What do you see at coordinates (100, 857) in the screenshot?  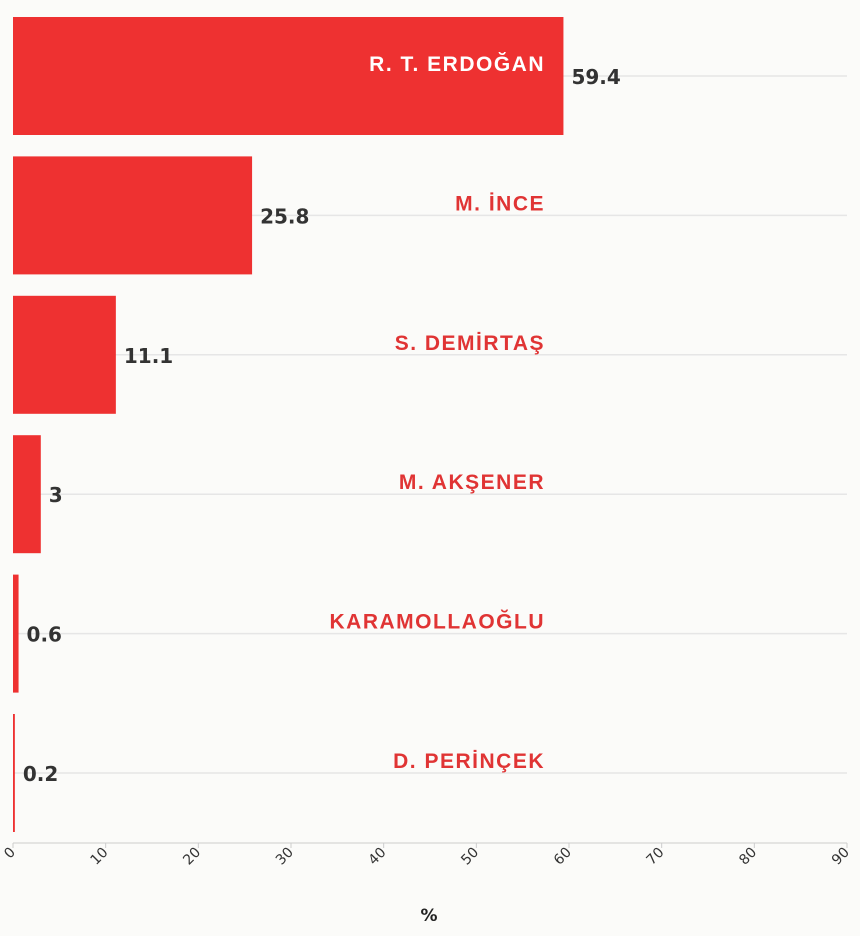 I see `x-tick-label: 10` at bounding box center [100, 857].